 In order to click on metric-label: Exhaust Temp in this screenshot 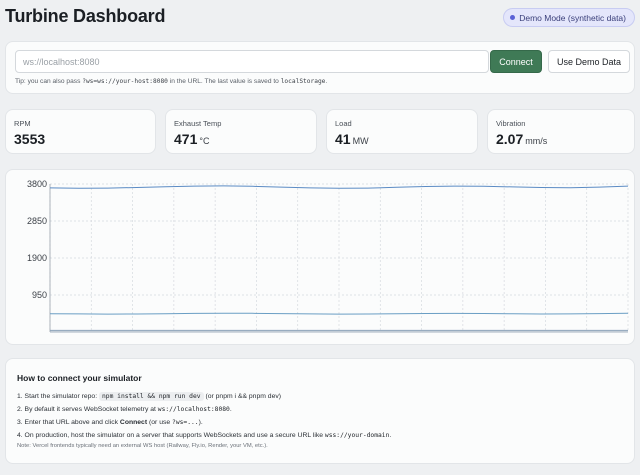, I will do `click(198, 123)`.